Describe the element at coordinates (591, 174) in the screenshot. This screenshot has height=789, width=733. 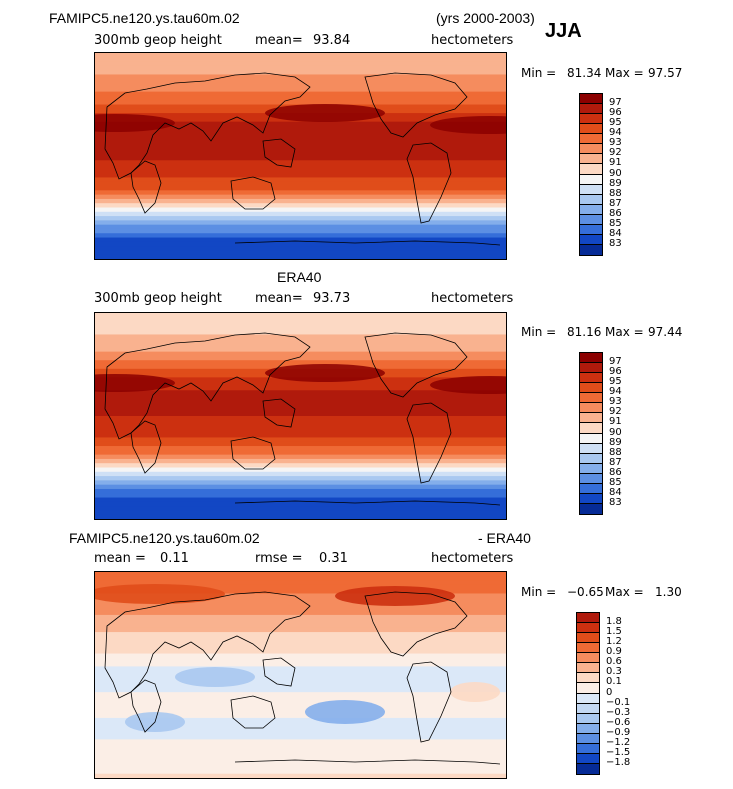
I see `panel1-colorbar` at that location.